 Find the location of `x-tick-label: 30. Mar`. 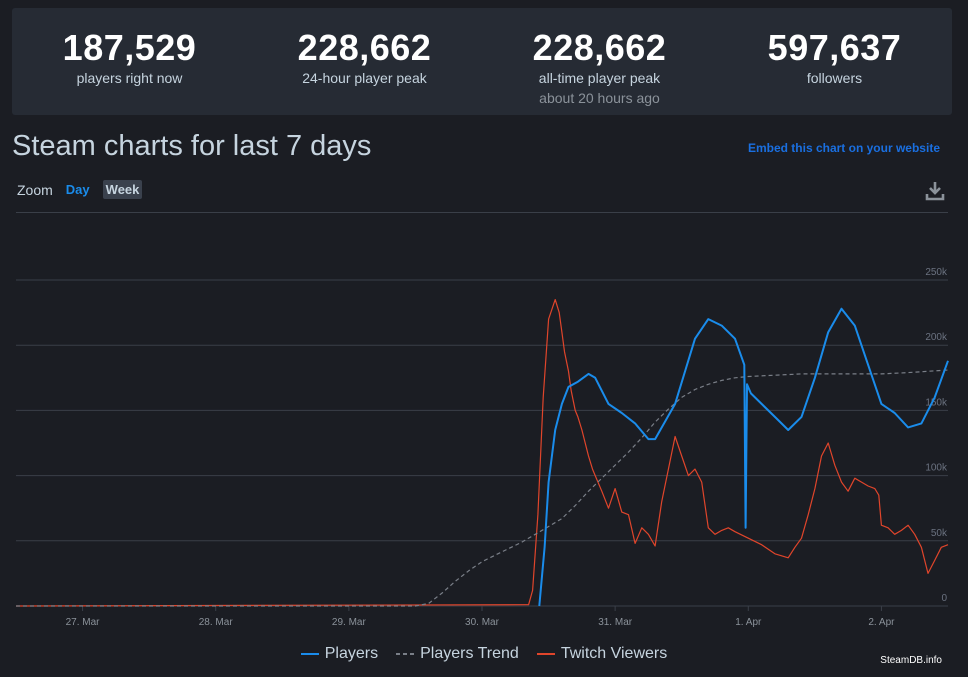

x-tick-label: 30. Mar is located at coordinates (482, 622).